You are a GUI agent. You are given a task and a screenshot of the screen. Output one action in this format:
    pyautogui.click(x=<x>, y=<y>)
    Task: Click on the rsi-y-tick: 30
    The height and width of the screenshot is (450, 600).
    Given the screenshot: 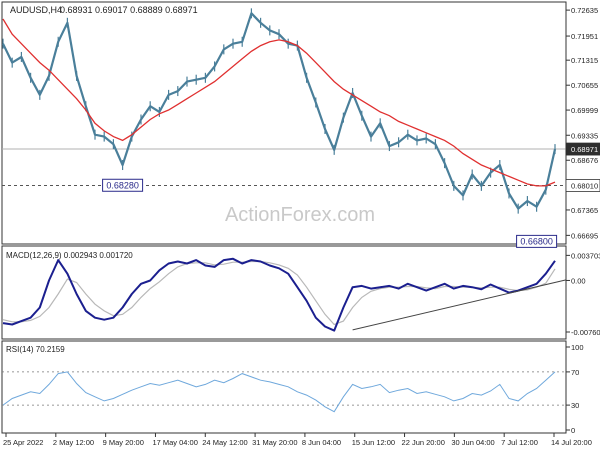 What is the action you would take?
    pyautogui.click(x=572, y=405)
    